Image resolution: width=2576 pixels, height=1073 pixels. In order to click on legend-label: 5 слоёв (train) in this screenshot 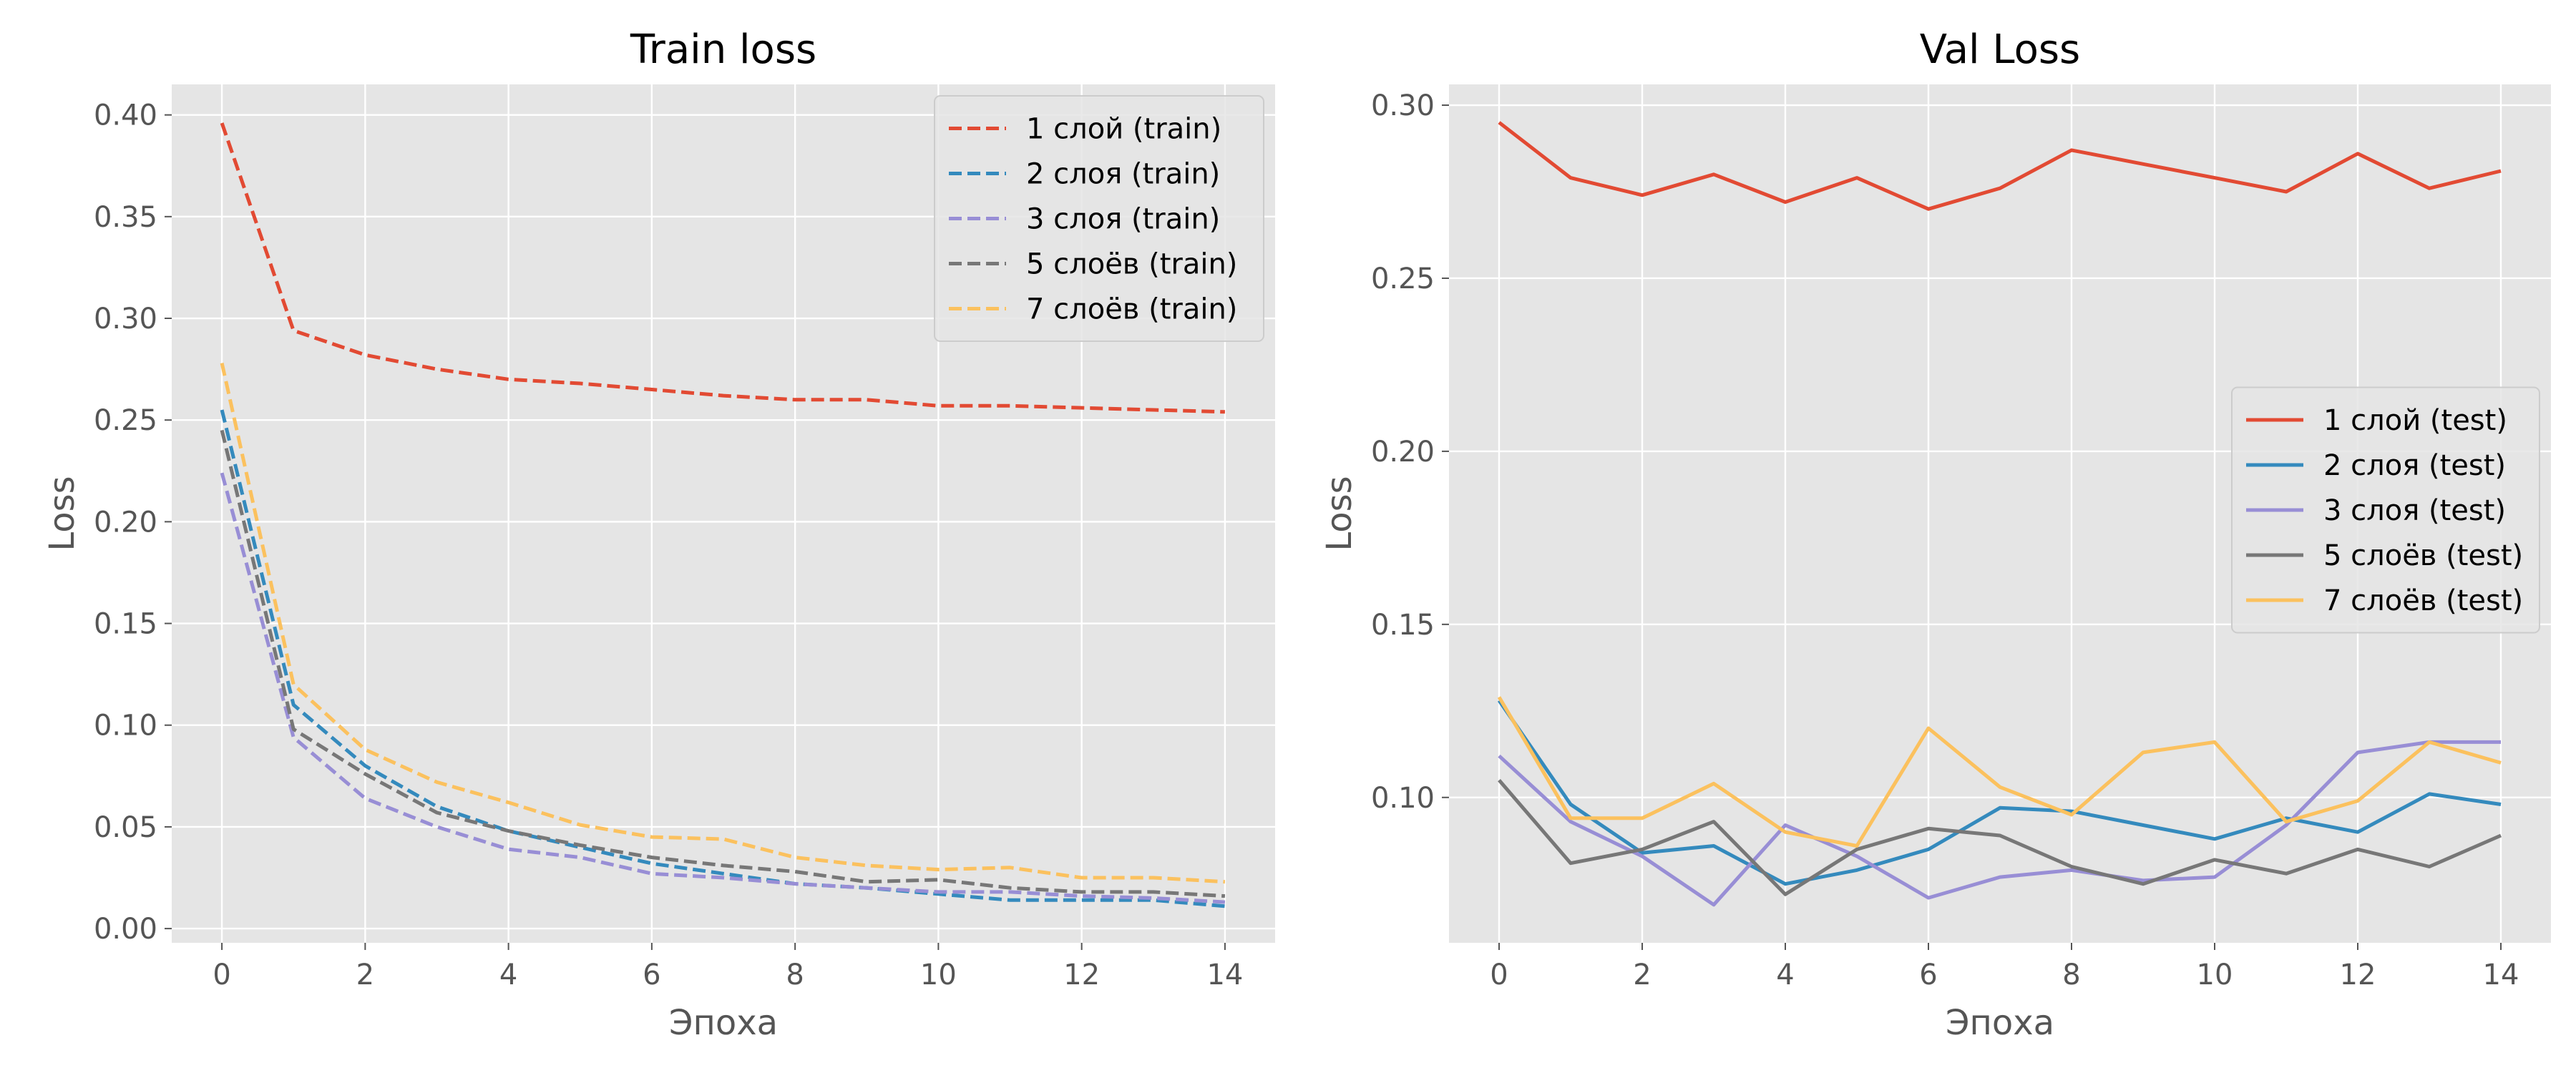, I will do `click(1131, 264)`.